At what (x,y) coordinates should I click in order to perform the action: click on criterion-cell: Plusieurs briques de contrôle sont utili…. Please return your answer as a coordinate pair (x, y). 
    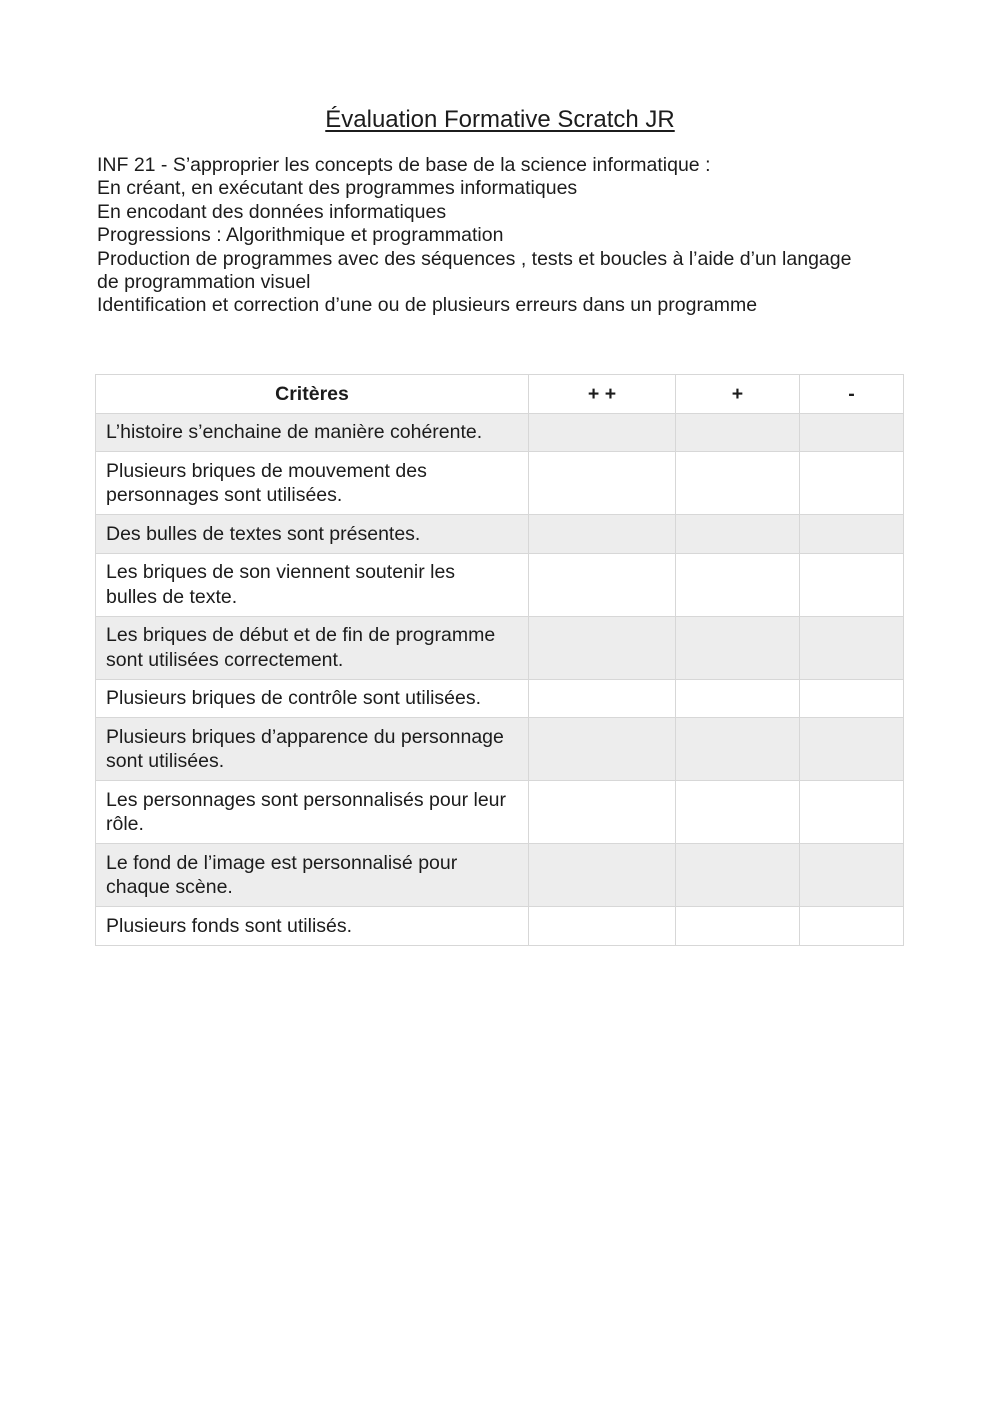
    Looking at the image, I should click on (312, 698).